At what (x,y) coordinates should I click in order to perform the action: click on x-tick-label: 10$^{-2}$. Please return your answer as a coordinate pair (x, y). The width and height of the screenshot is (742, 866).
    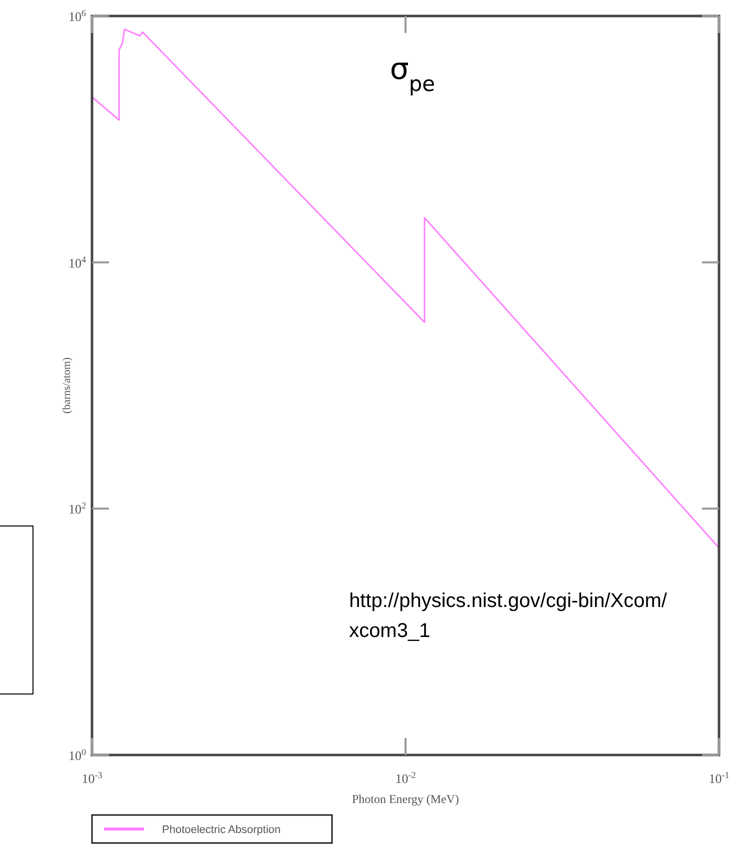
    Looking at the image, I should click on (405, 778).